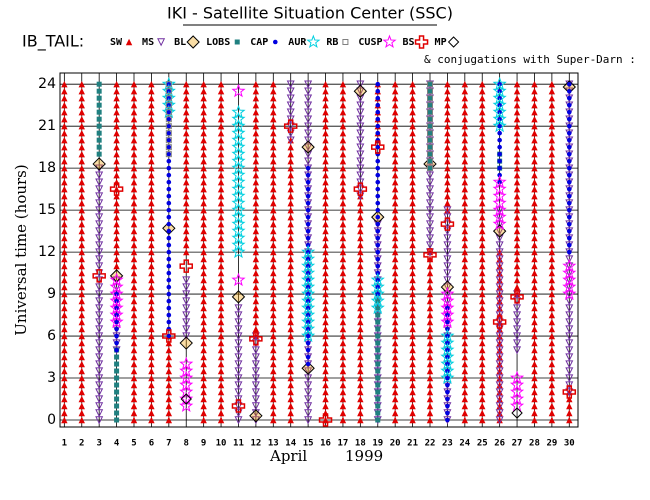  What do you see at coordinates (133, 444) in the screenshot?
I see `x-tick-label: 5` at bounding box center [133, 444].